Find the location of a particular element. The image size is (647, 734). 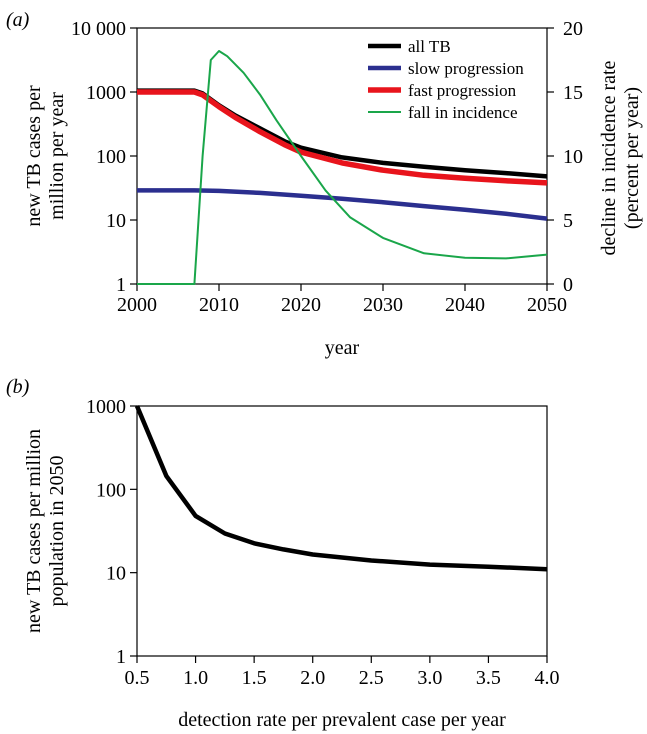

panel-b-y-tick-label: 1000 is located at coordinates (106, 407).